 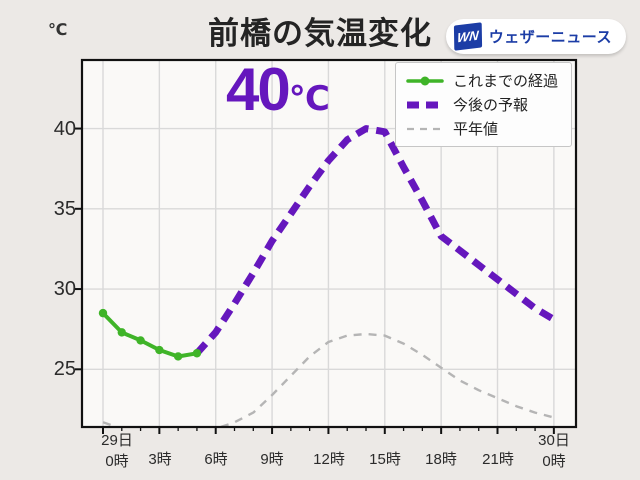 What do you see at coordinates (476, 129) in the screenshot?
I see `legend-label-normal: 平年値` at bounding box center [476, 129].